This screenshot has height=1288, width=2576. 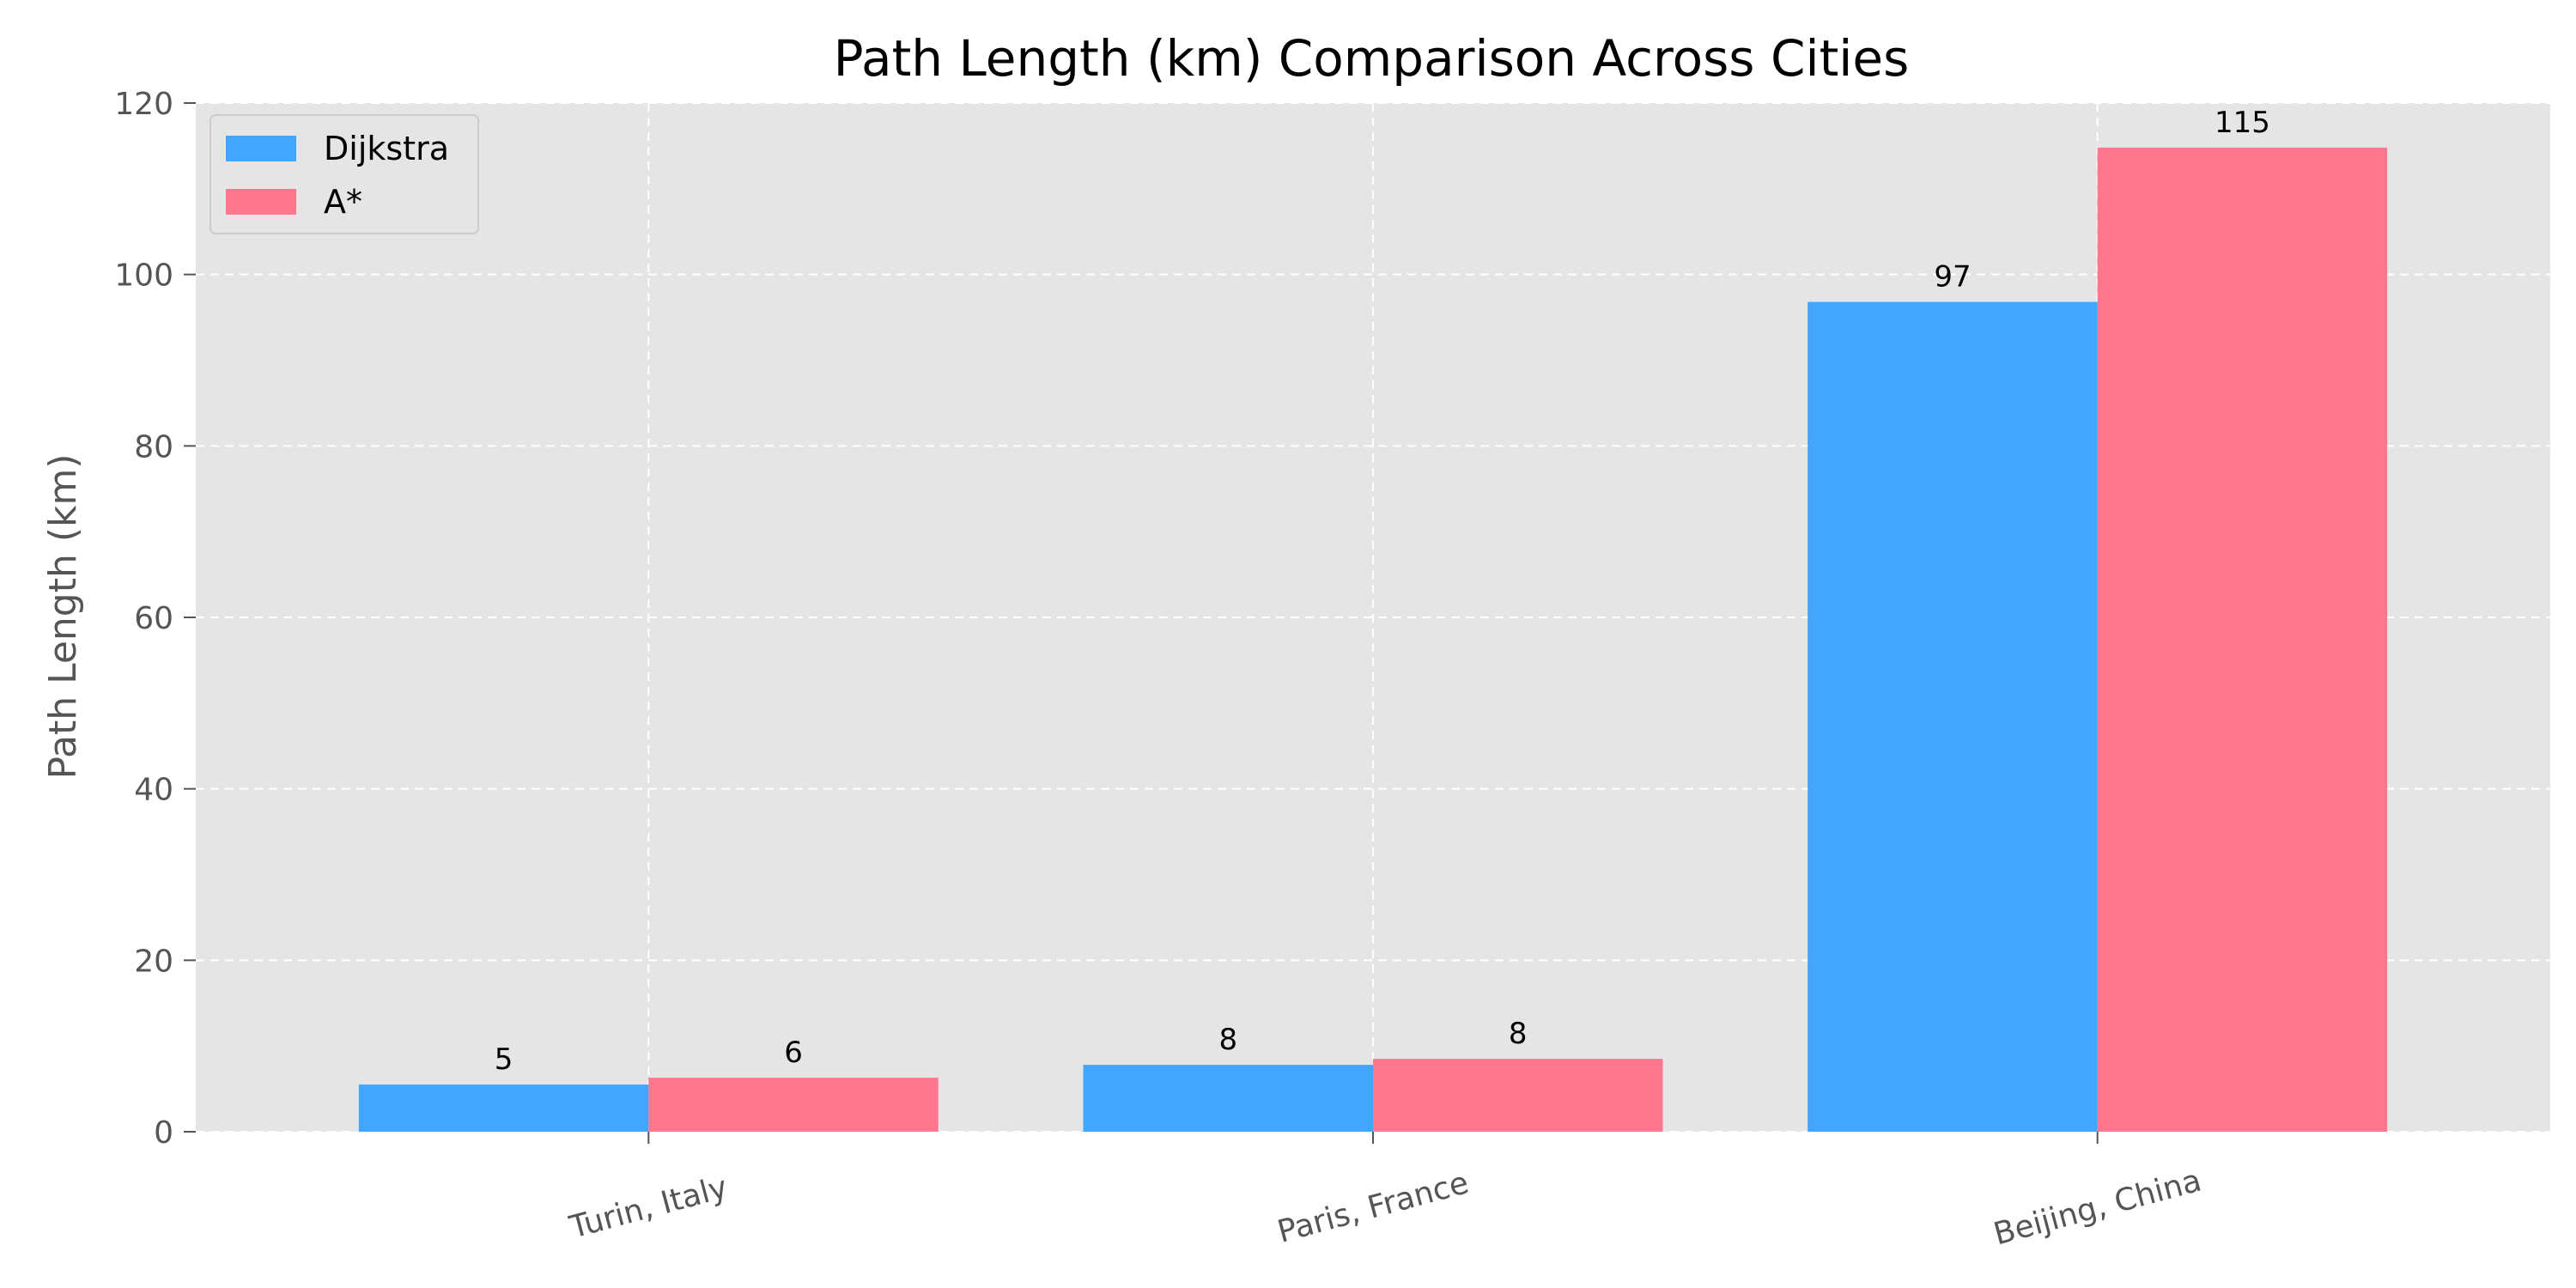 What do you see at coordinates (648, 1208) in the screenshot?
I see `x-tick-label: Turin, Italy` at bounding box center [648, 1208].